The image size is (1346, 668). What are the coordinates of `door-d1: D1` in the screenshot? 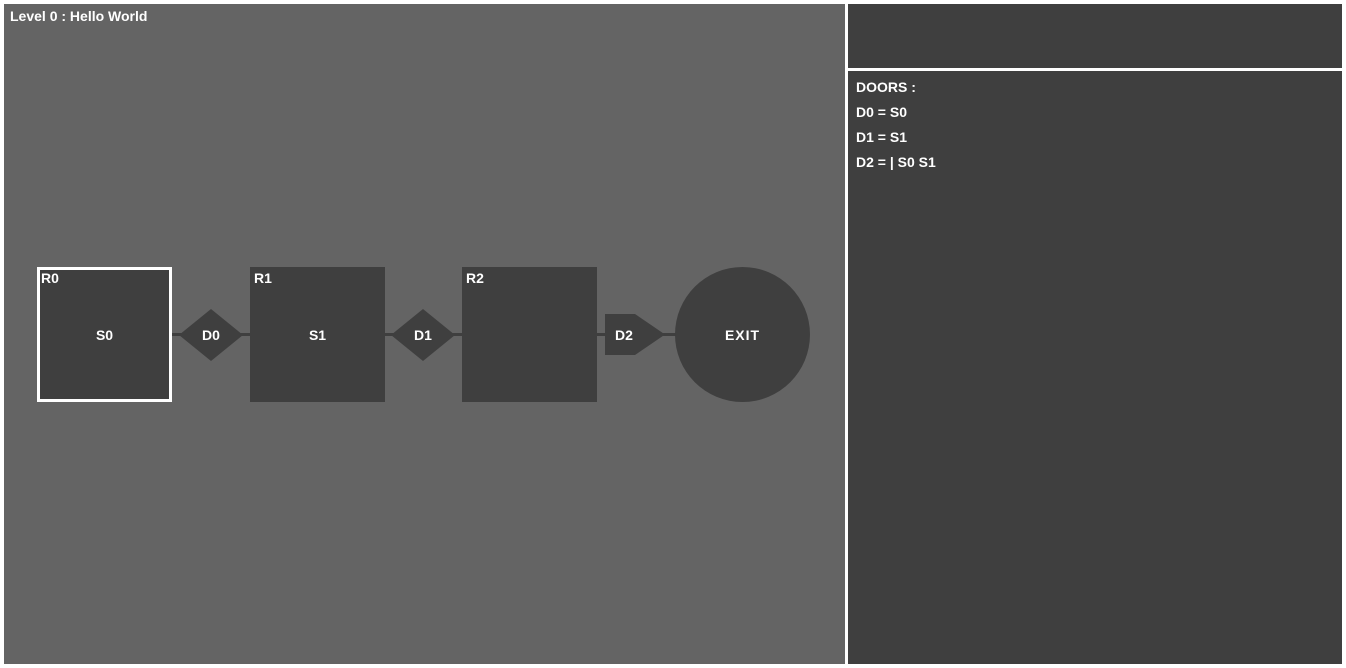 It's located at (423, 335).